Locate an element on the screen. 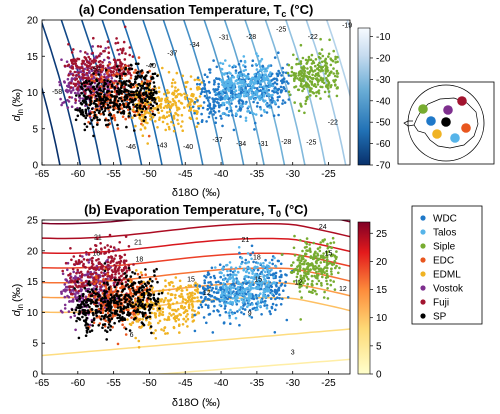 This screenshot has width=500, height=414. panel-a-colorbar-ticks: -70-60-50-40-30-20-10 is located at coordinates (380, 102).